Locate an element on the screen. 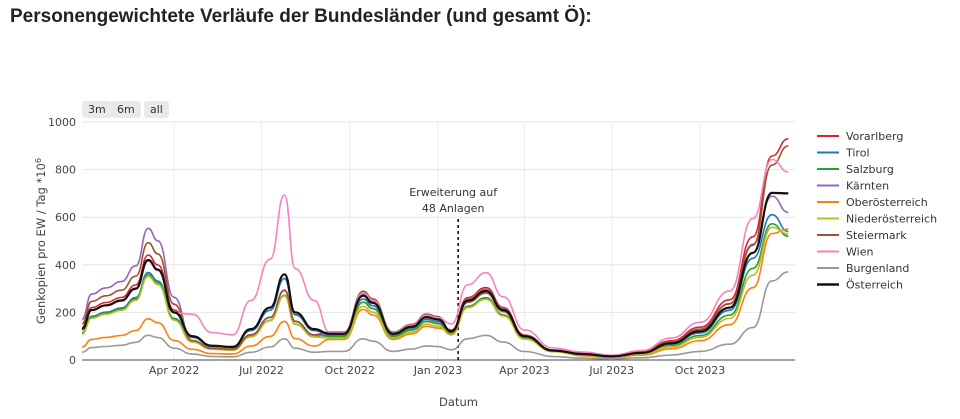  y-tick-label: 800 is located at coordinates (65, 170).